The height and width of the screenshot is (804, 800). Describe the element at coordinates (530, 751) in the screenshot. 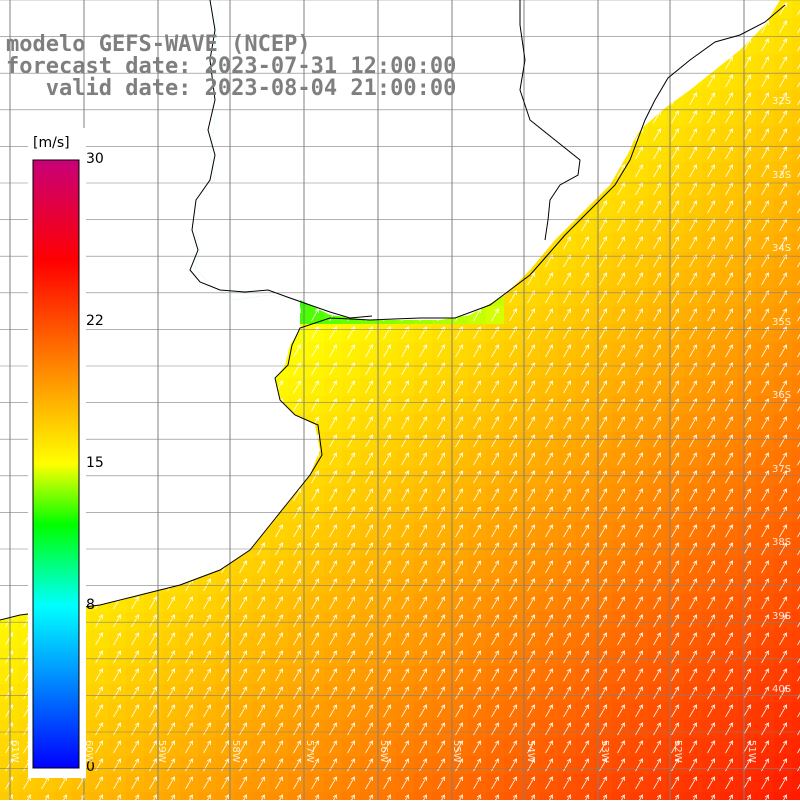

I see `longitude-label: 54W` at that location.